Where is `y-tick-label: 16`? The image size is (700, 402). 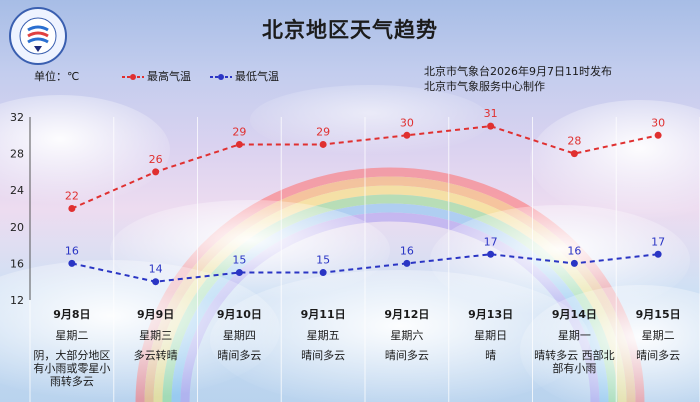 y-tick-label: 16 is located at coordinates (17, 263).